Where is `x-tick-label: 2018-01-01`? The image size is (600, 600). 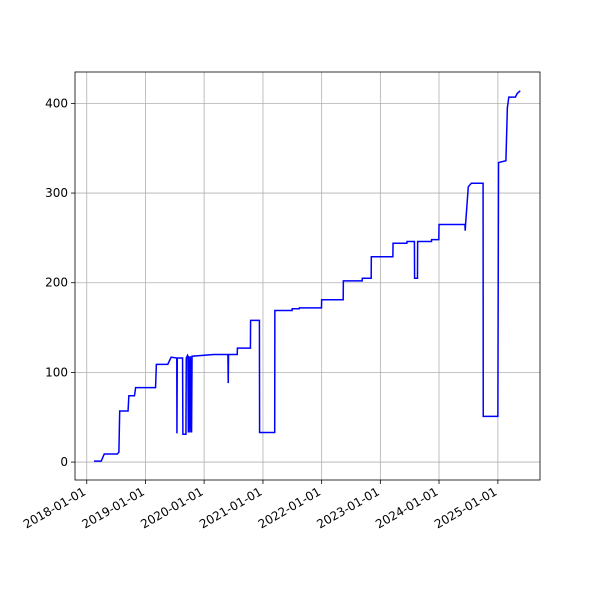
x-tick-label: 2018-01-01 is located at coordinates (54, 507).